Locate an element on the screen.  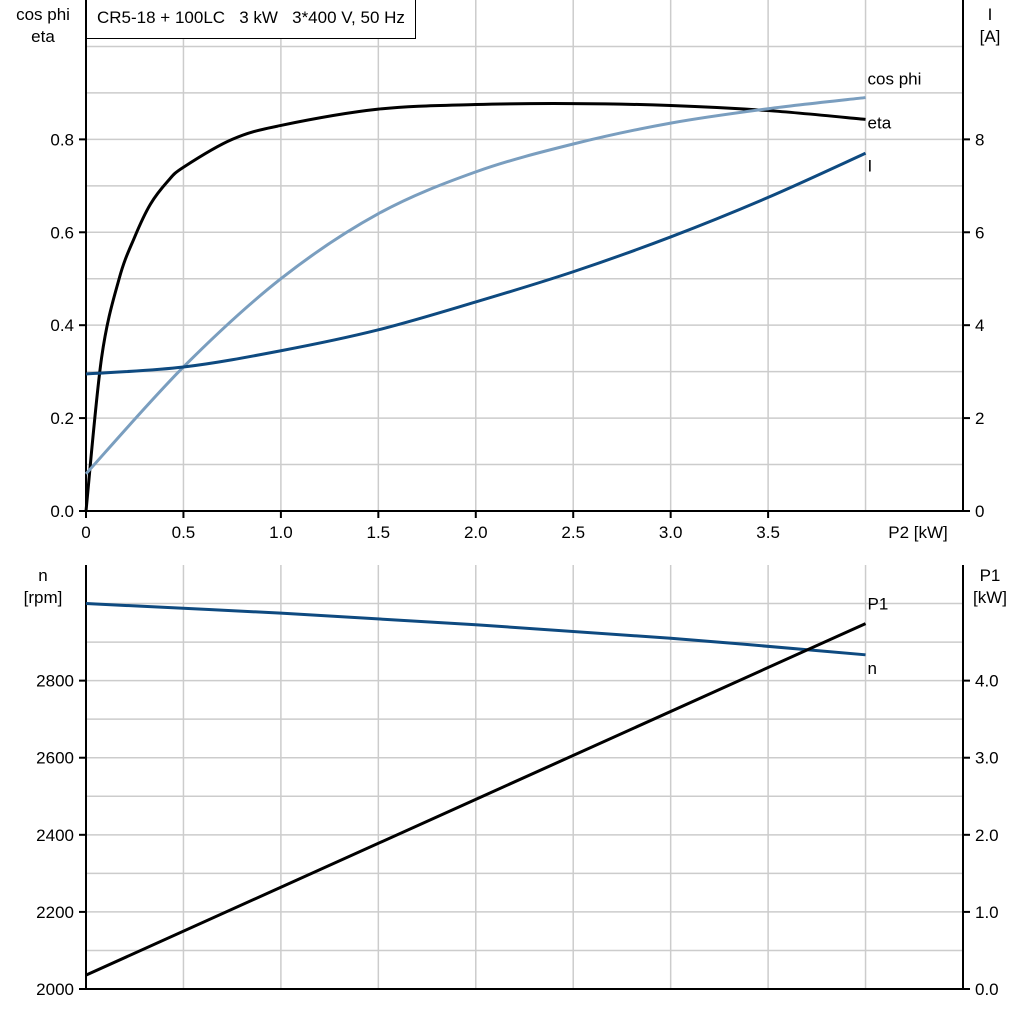
y-left-axis-label: eta is located at coordinates (43, 36).